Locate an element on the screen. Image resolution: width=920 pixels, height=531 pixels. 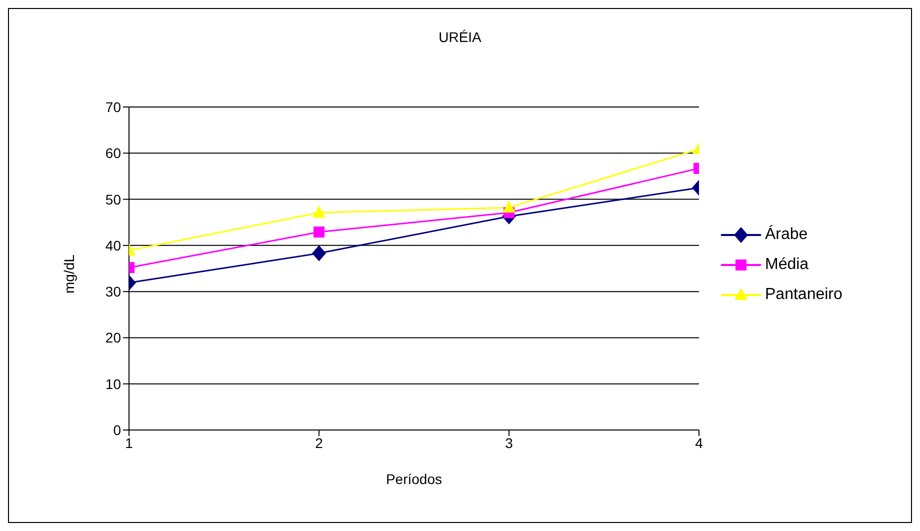
y-axis-title: mg/dL is located at coordinates (68, 274).